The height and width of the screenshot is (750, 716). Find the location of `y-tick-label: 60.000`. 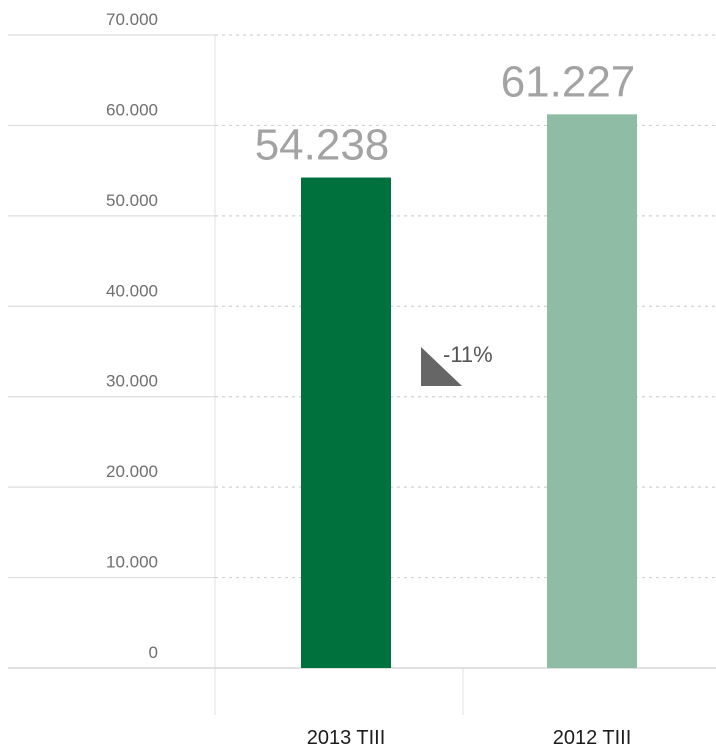

y-tick-label: 60.000 is located at coordinates (132, 109).